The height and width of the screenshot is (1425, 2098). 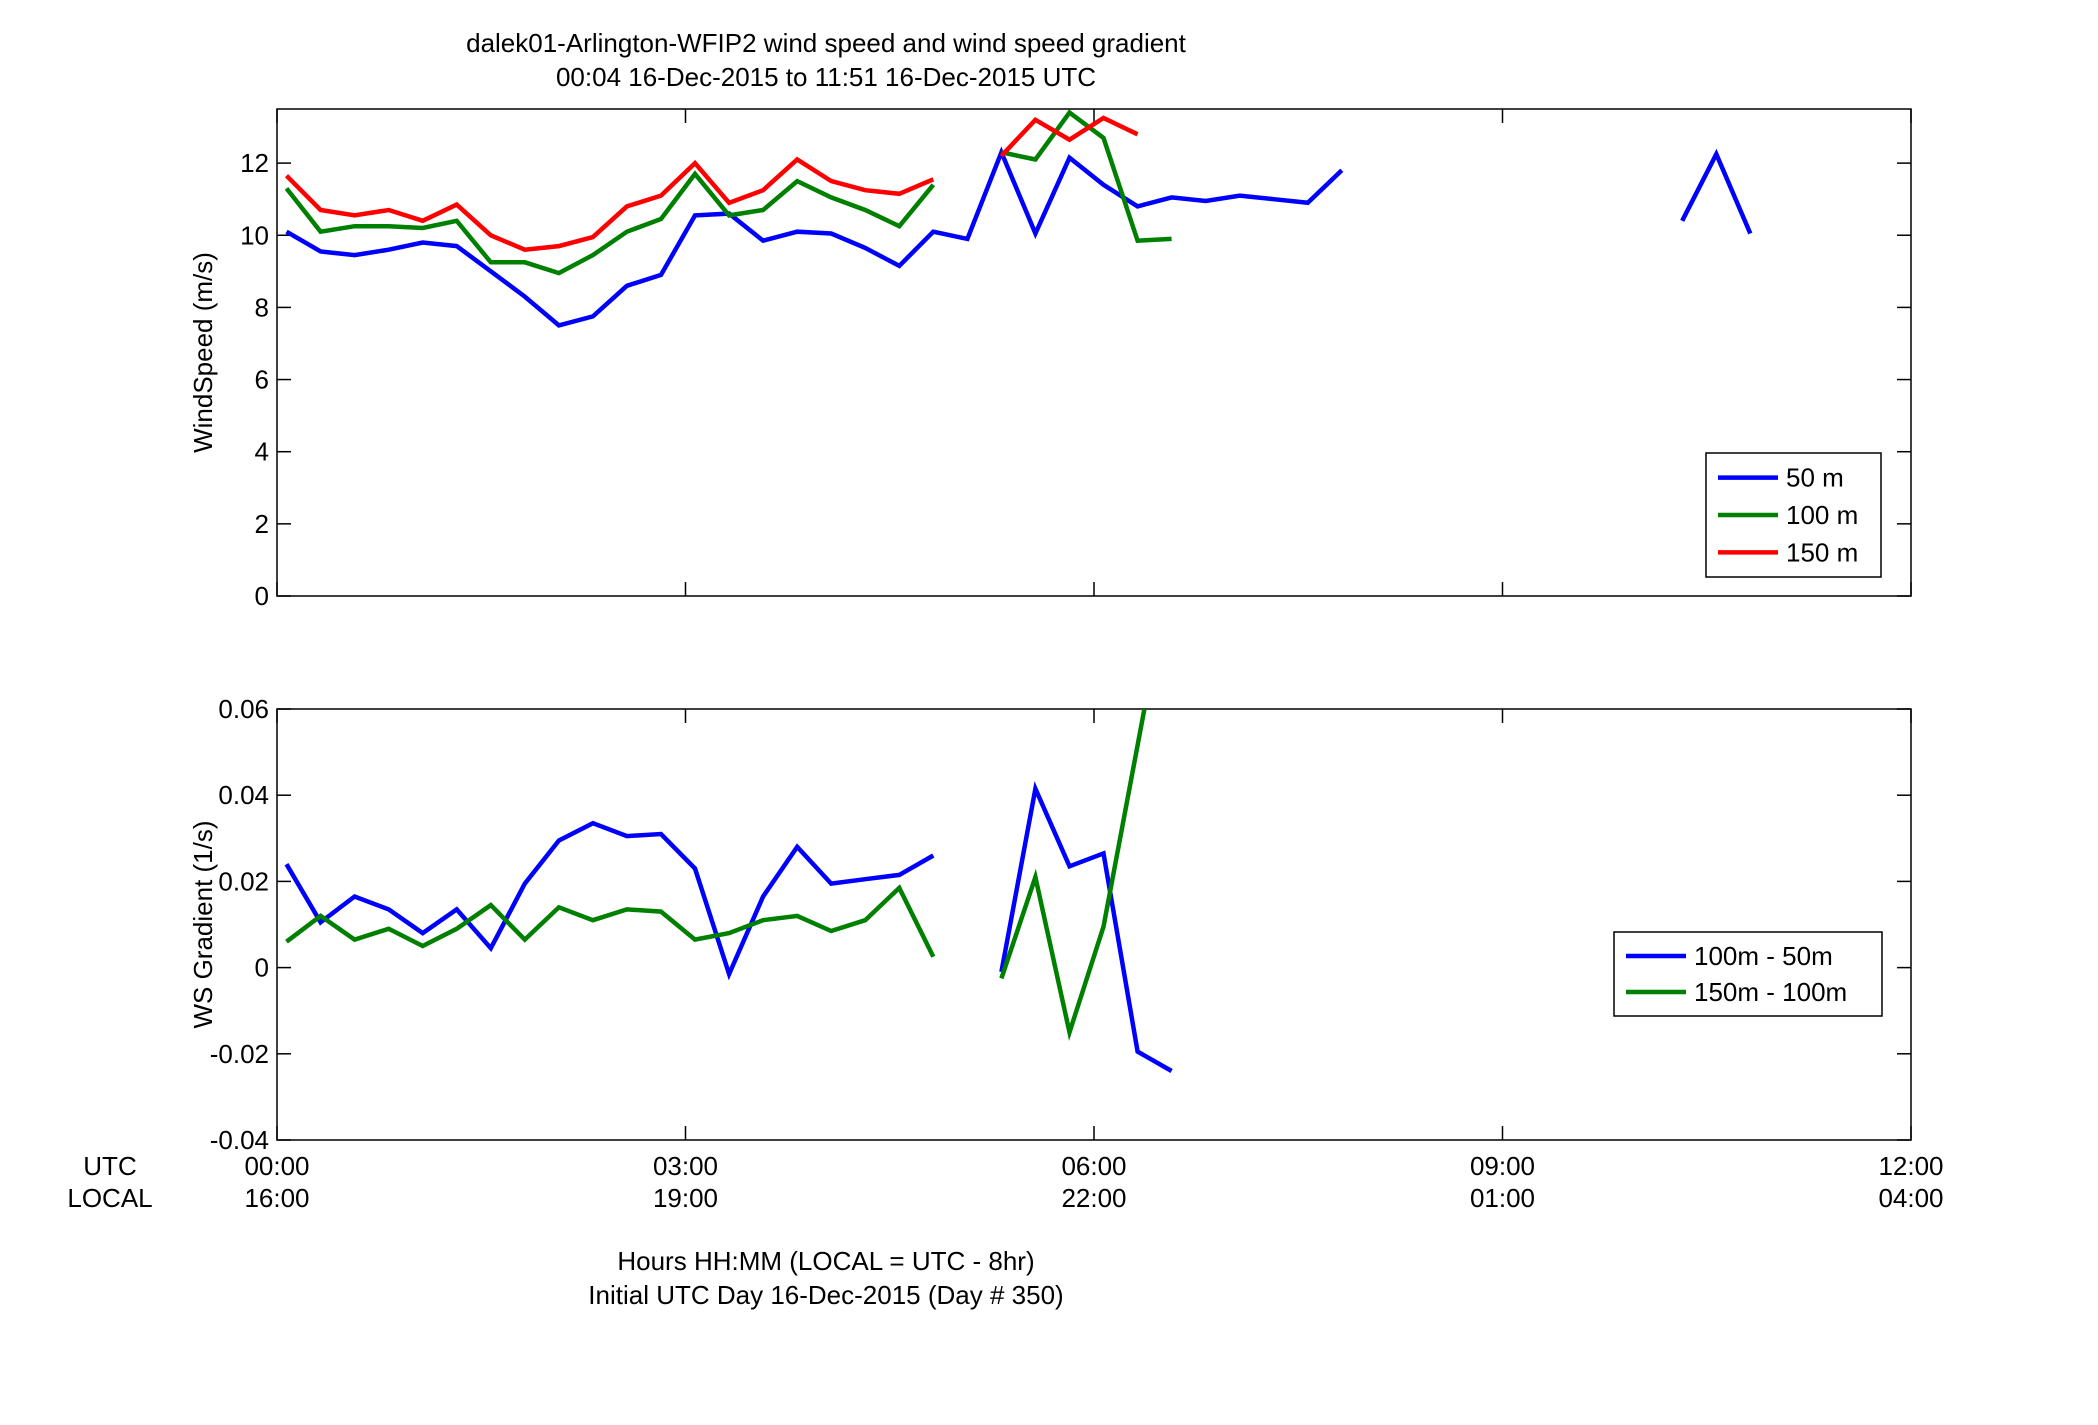 I want to click on x-tick-label-utc: 09:00, so click(x=1502, y=1166).